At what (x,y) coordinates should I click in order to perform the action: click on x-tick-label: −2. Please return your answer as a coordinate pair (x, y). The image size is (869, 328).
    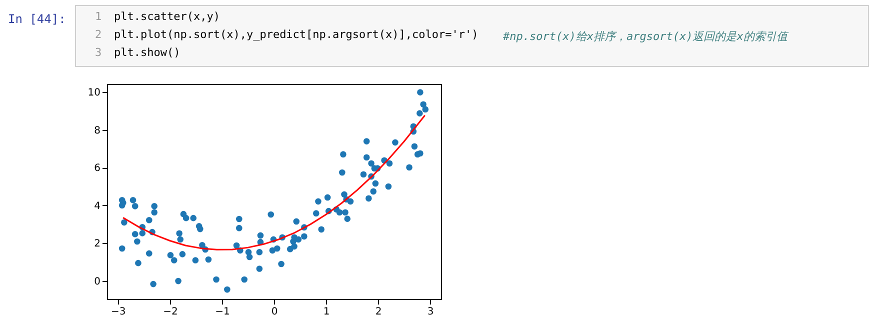
    Looking at the image, I should click on (170, 312).